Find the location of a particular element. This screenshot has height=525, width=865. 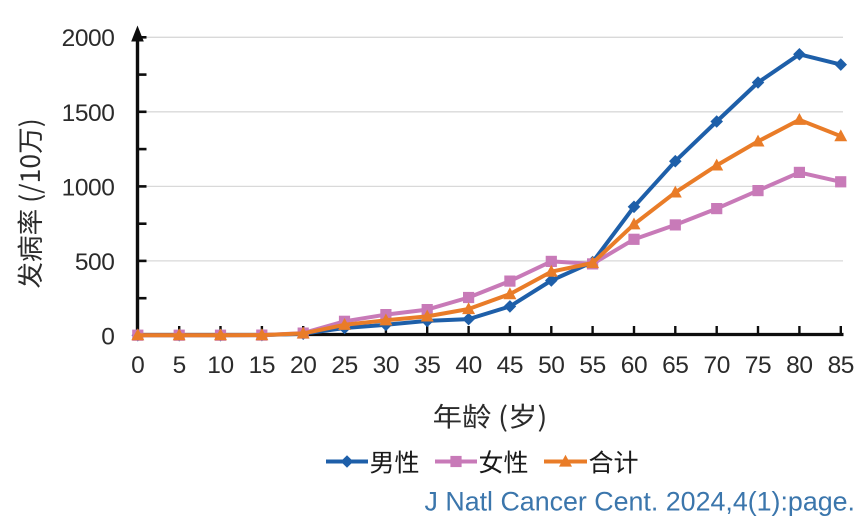

svg-text: 40 is located at coordinates (468, 365).